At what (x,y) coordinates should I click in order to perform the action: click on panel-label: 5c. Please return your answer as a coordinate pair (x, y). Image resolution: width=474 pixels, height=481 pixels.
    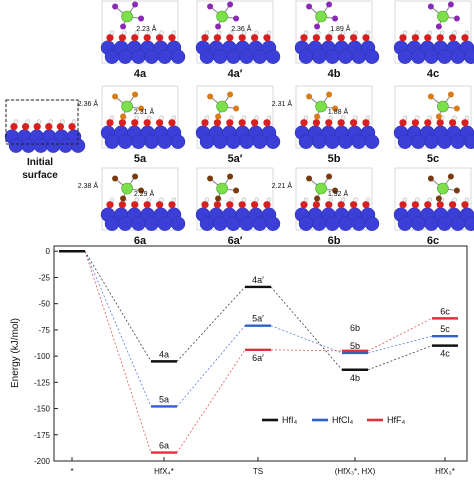
    Looking at the image, I should click on (433, 159).